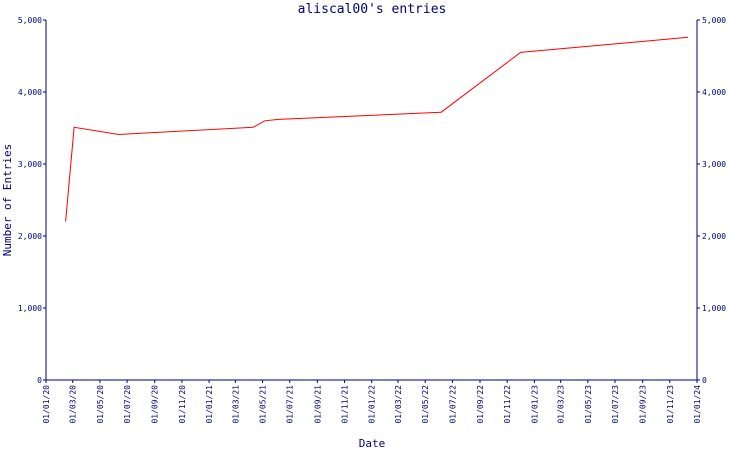 This screenshot has height=450, width=750. I want to click on x-axis-label: Date, so click(372, 443).